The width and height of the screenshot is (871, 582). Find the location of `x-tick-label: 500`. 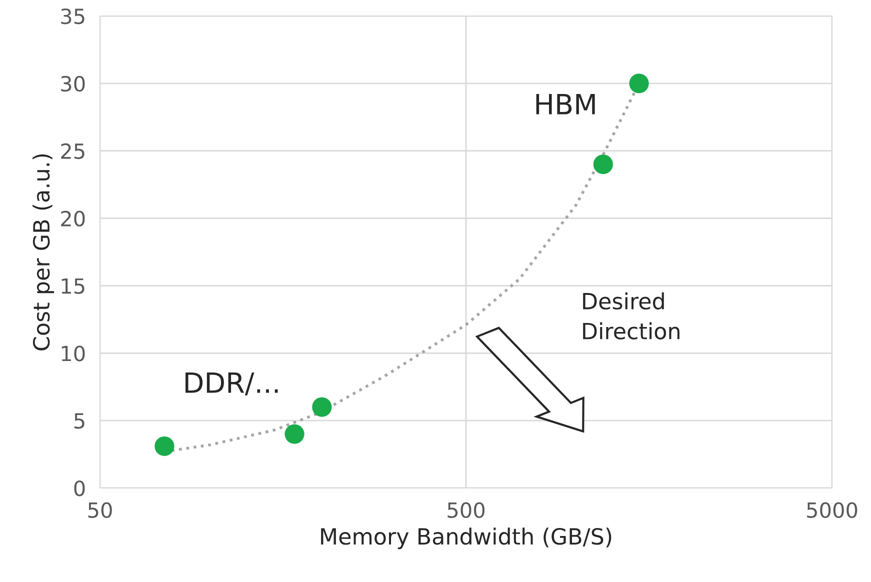

x-tick-label: 500 is located at coordinates (466, 510).